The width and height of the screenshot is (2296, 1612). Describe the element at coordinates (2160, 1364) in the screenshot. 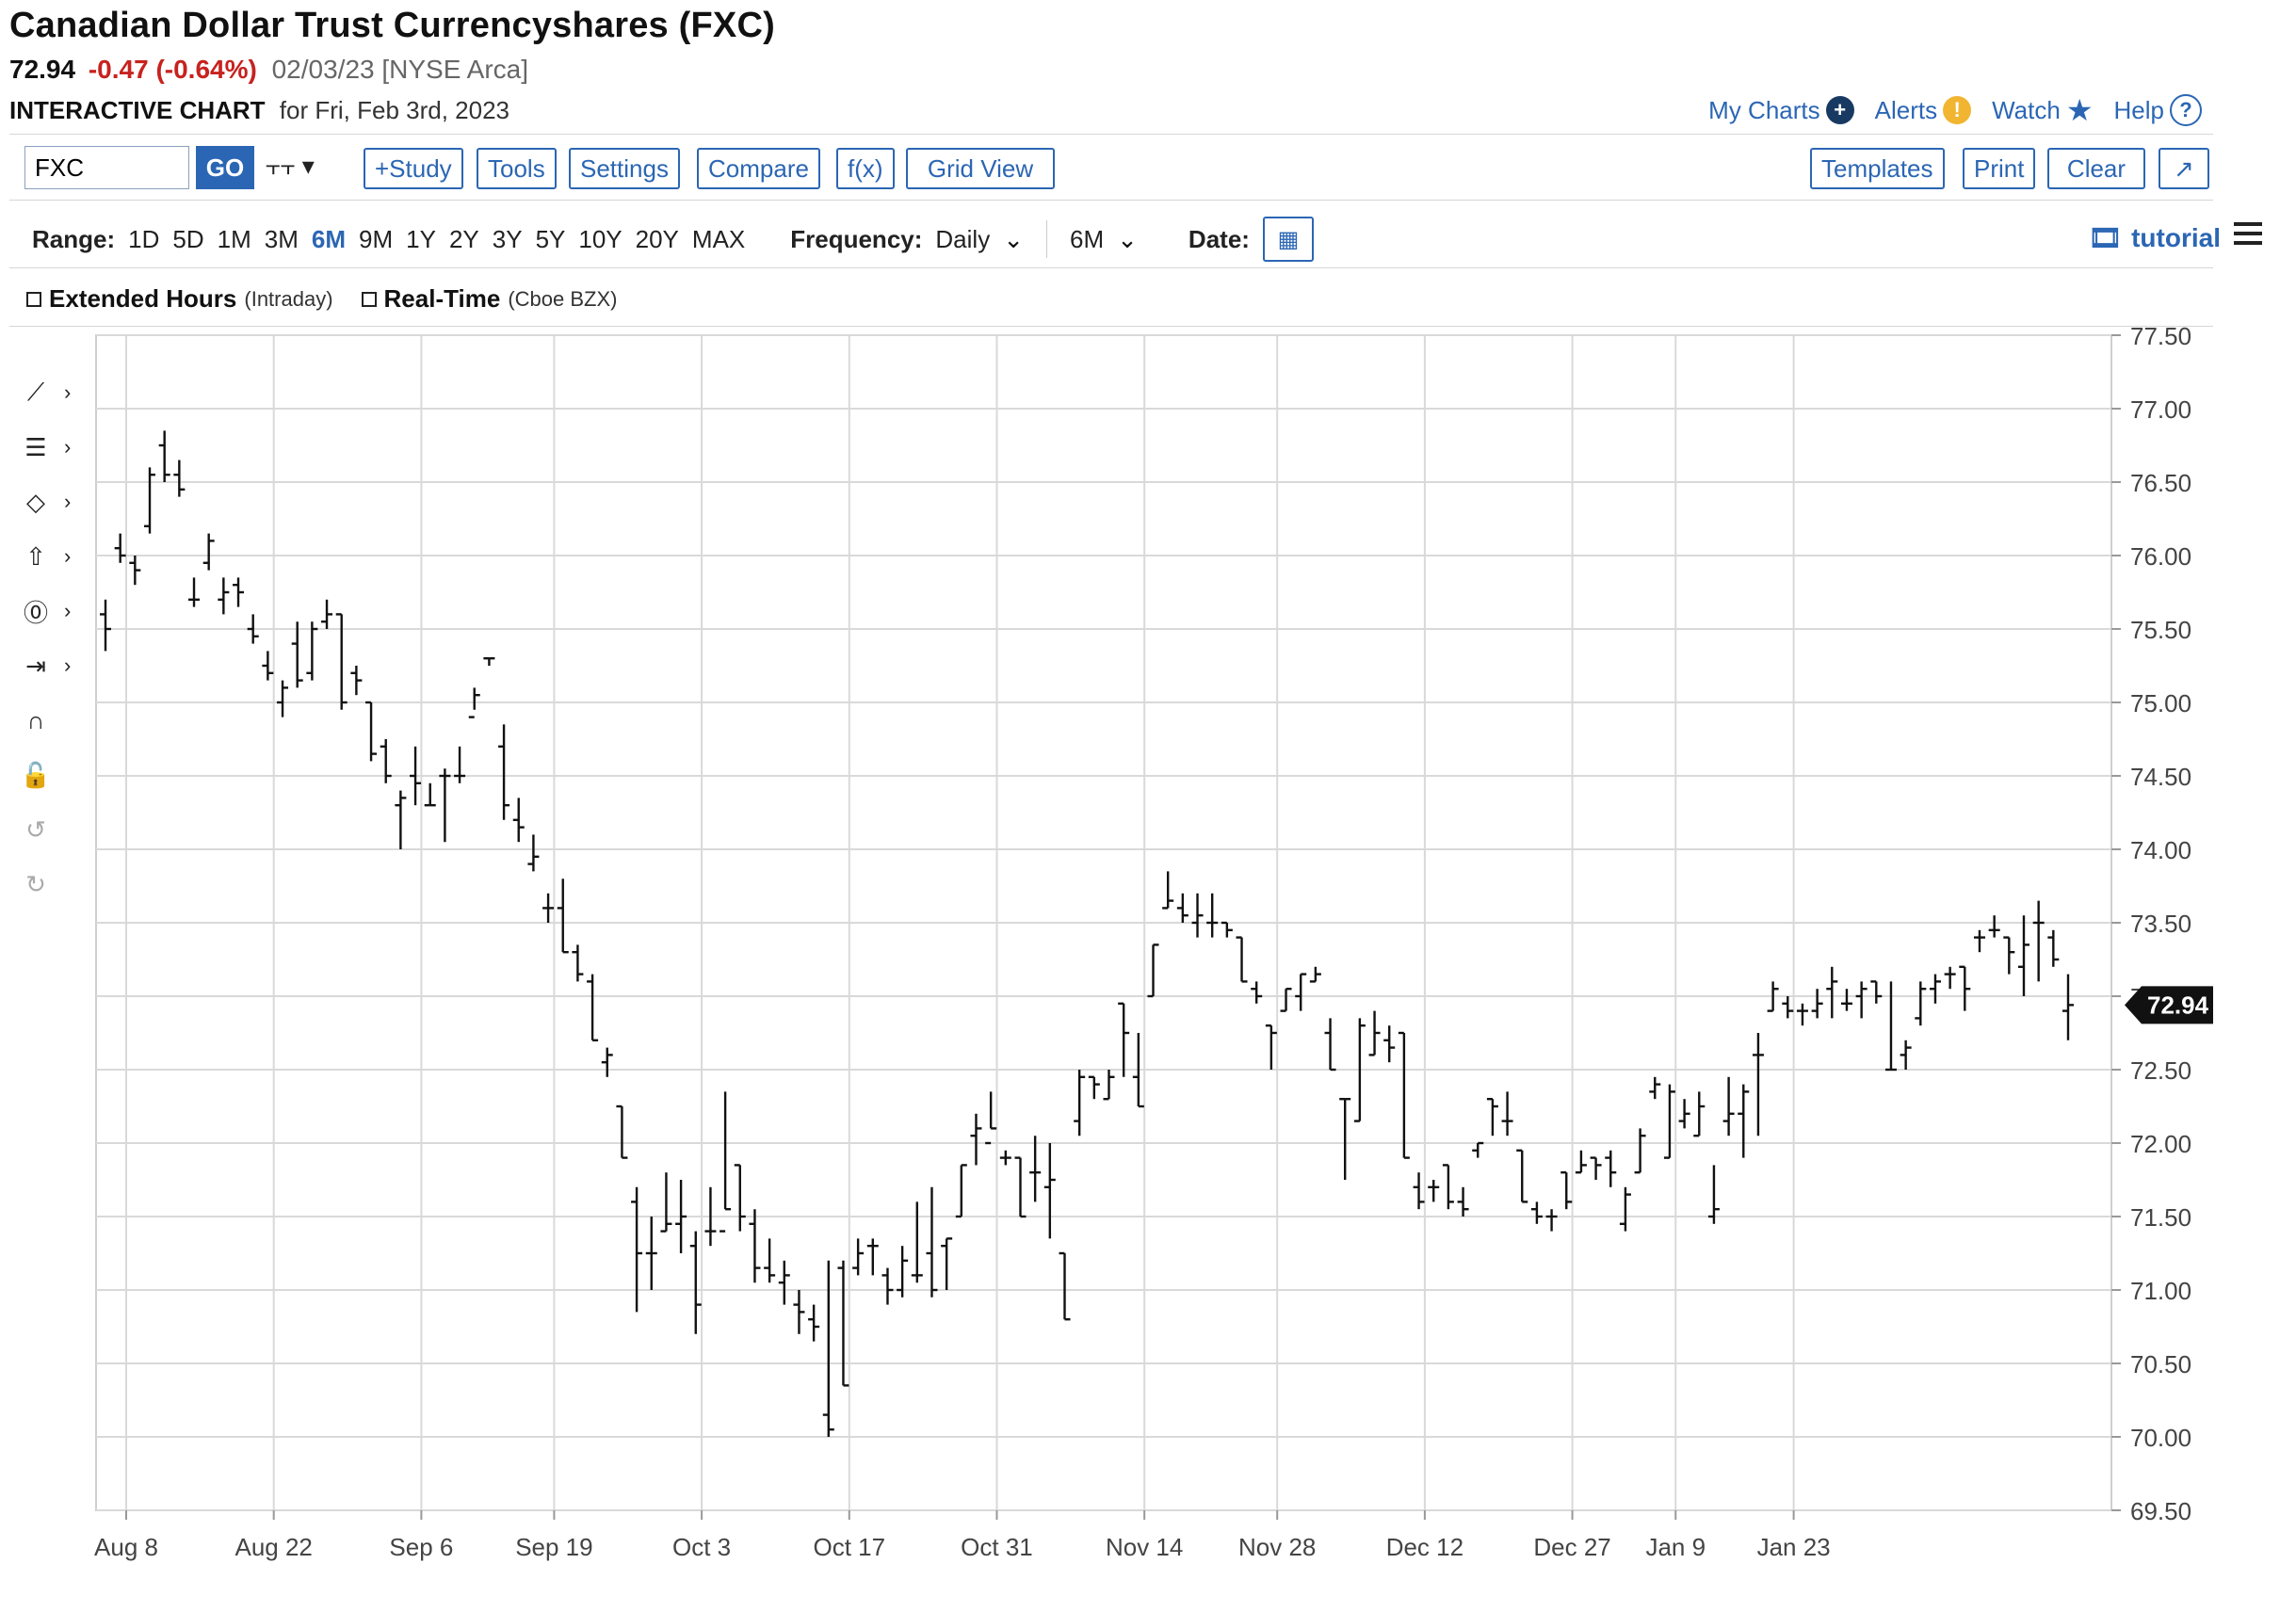

I see `y-tick-label: 70.50` at that location.